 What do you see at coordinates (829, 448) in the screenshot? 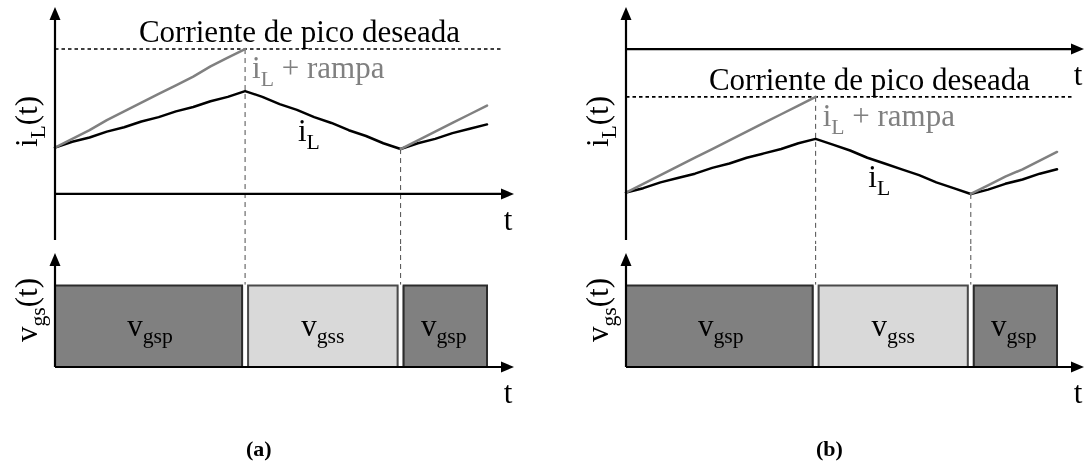
I see `text: (b)` at bounding box center [829, 448].